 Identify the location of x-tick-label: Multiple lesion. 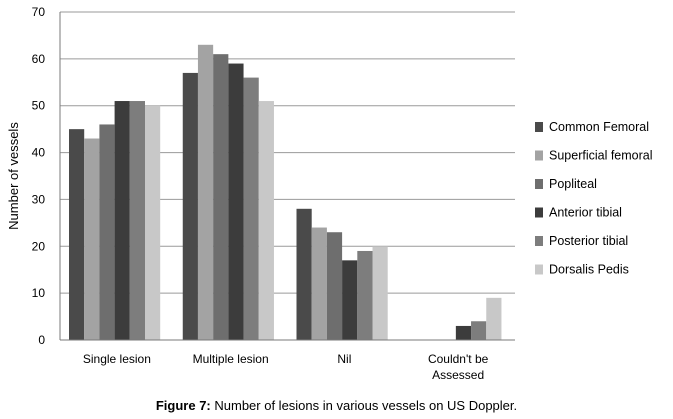
(231, 359).